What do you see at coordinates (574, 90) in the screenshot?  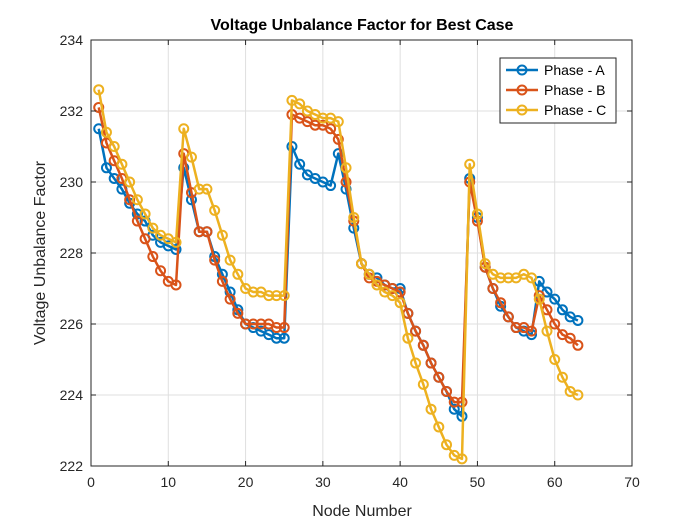 I see `legend-entry: Phase - B` at bounding box center [574, 90].